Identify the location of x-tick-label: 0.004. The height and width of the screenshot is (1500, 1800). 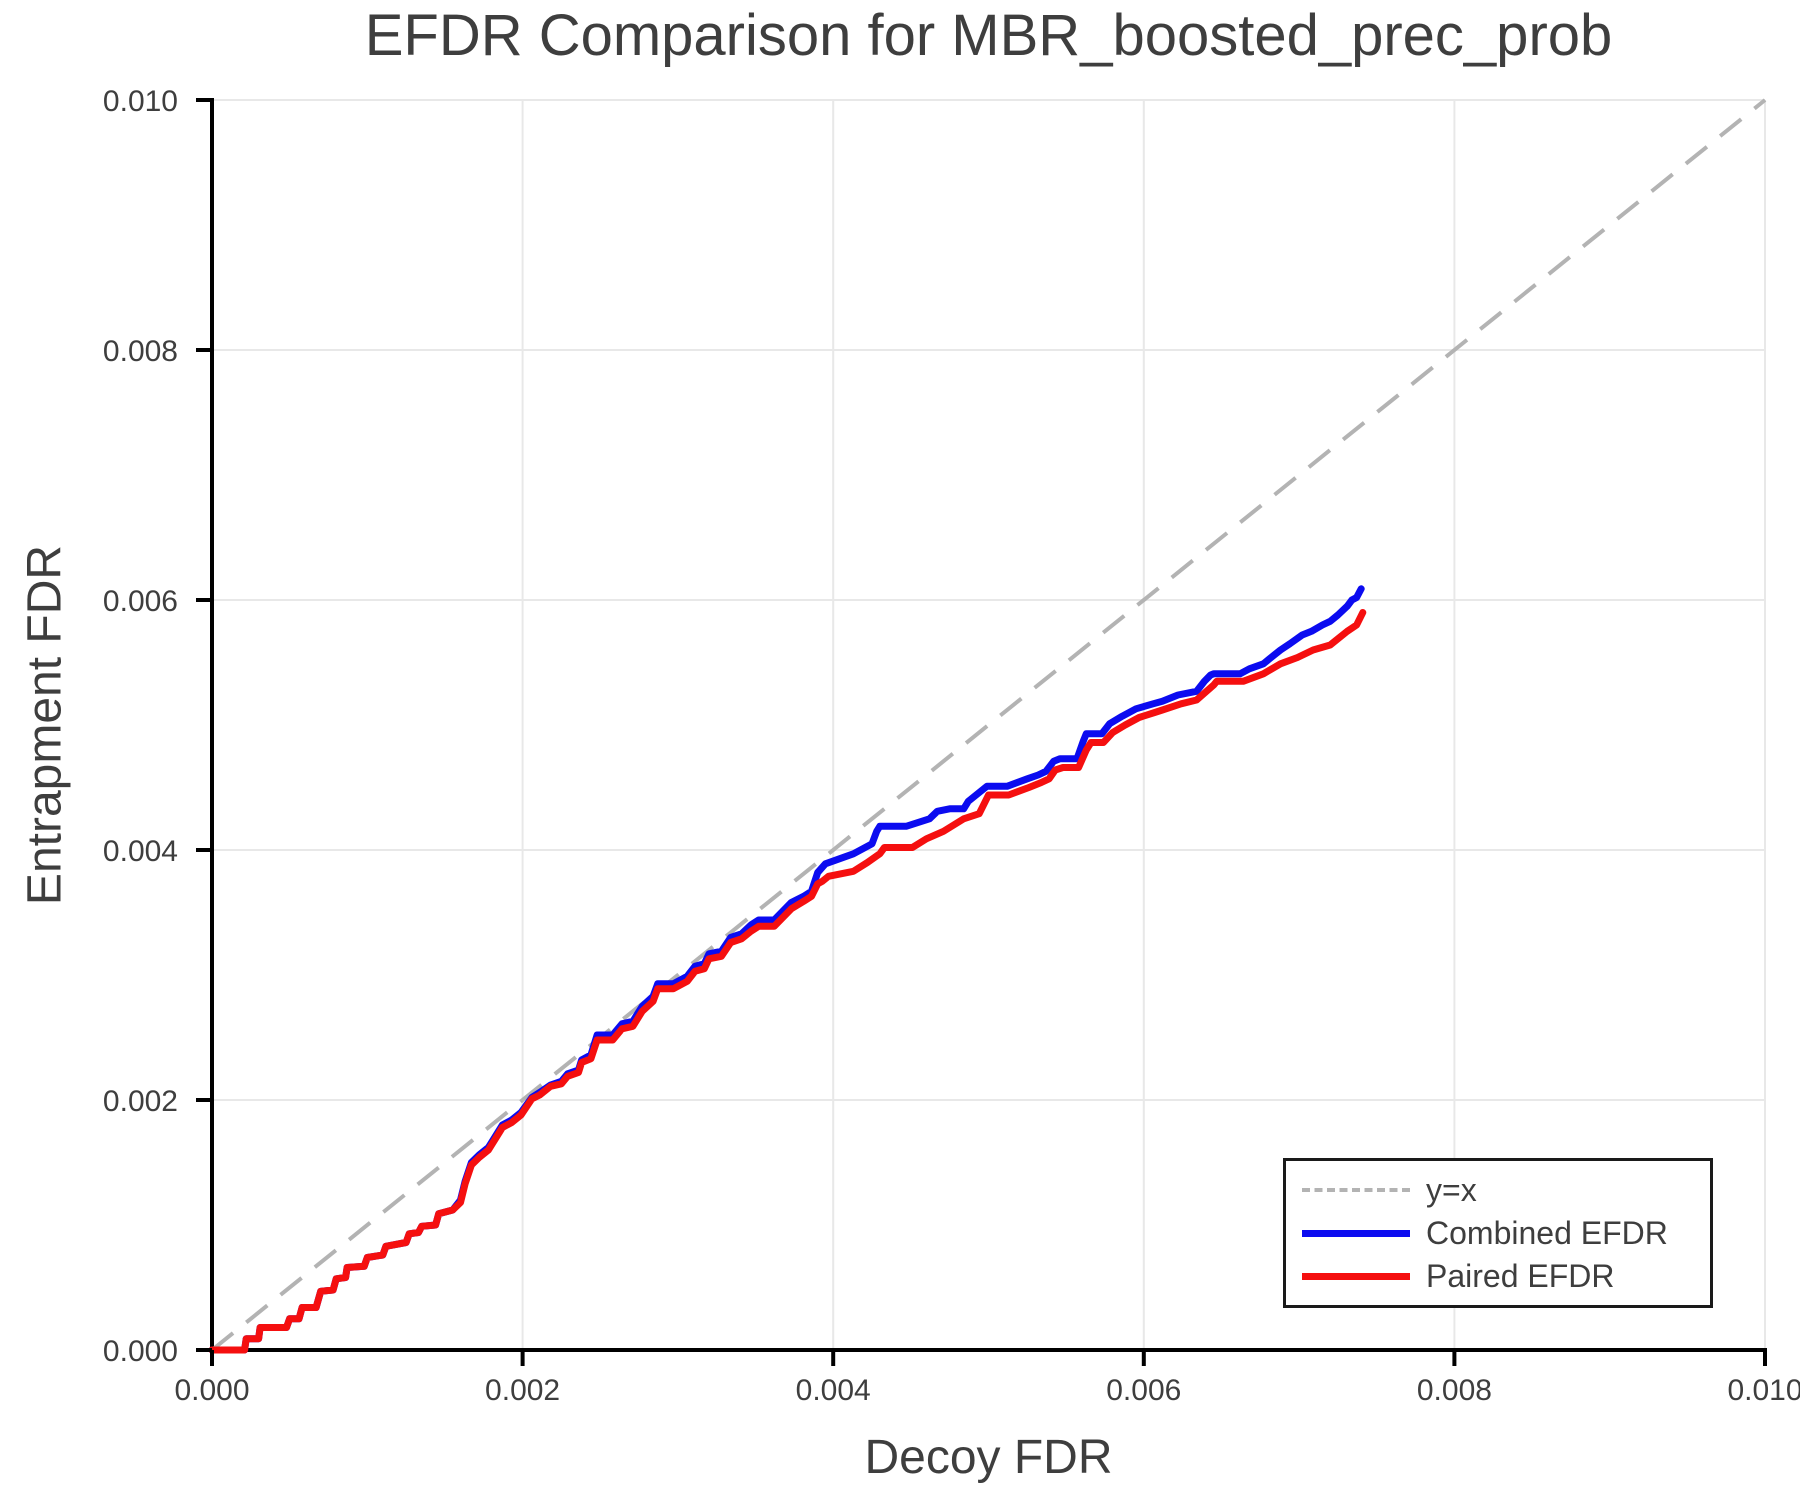
(833, 1390).